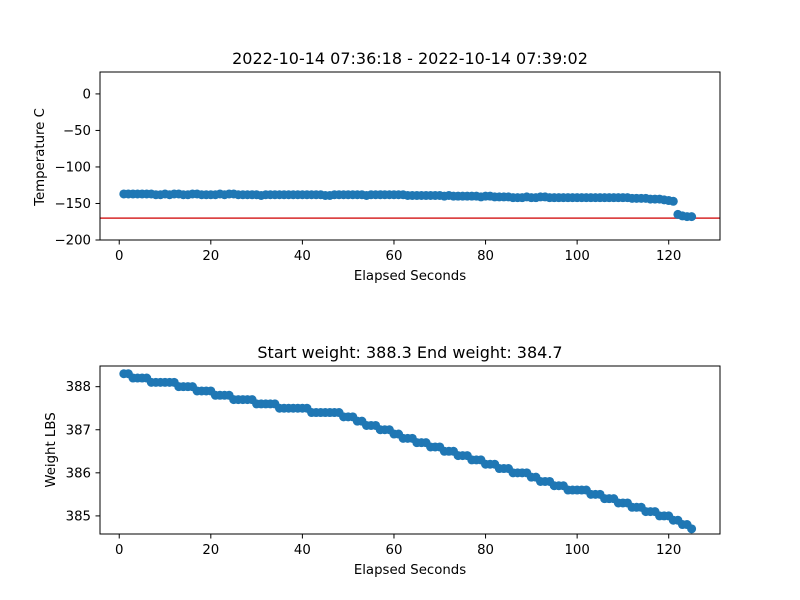  Describe the element at coordinates (394, 256) in the screenshot. I see `temperature-x-tick-label: 60` at that location.